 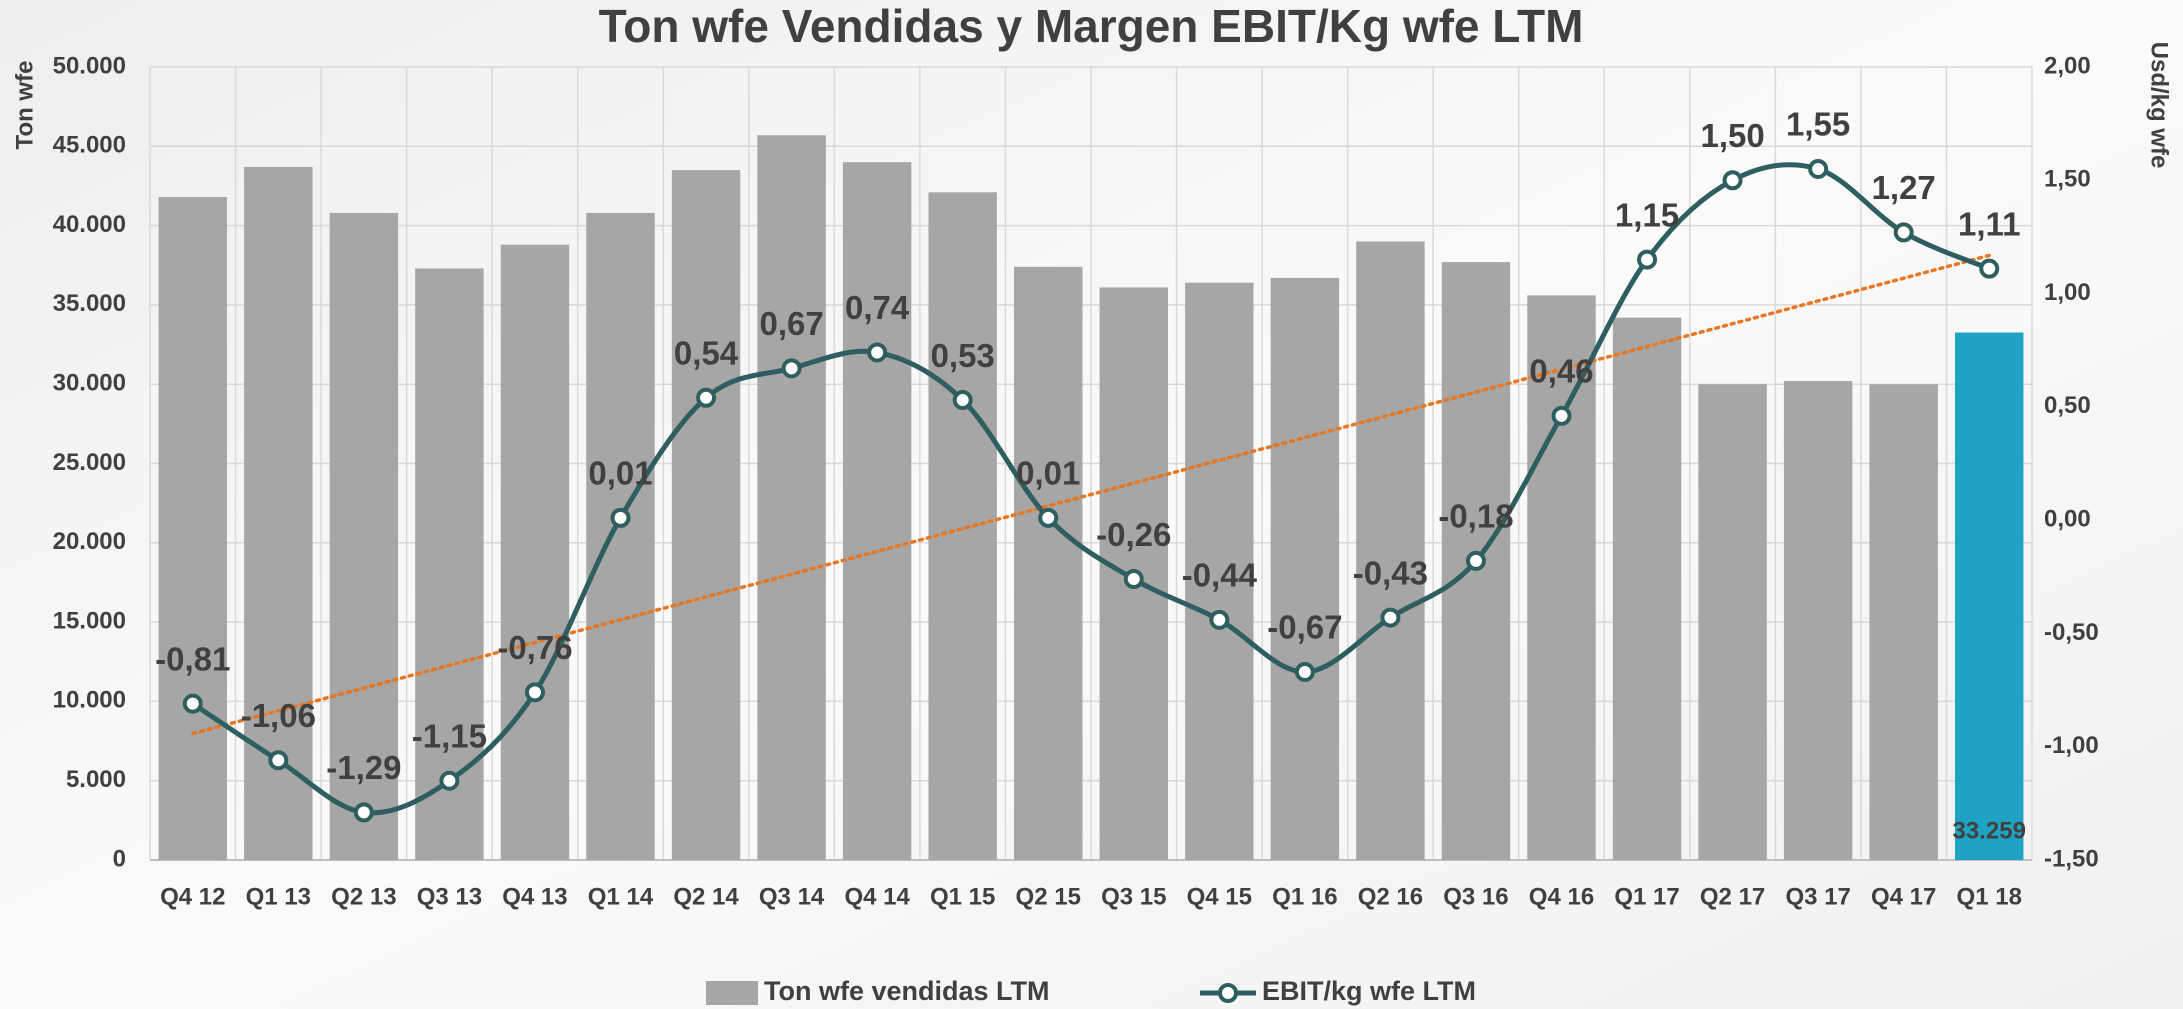 What do you see at coordinates (363, 767) in the screenshot?
I see `line-data-label: -1,29` at bounding box center [363, 767].